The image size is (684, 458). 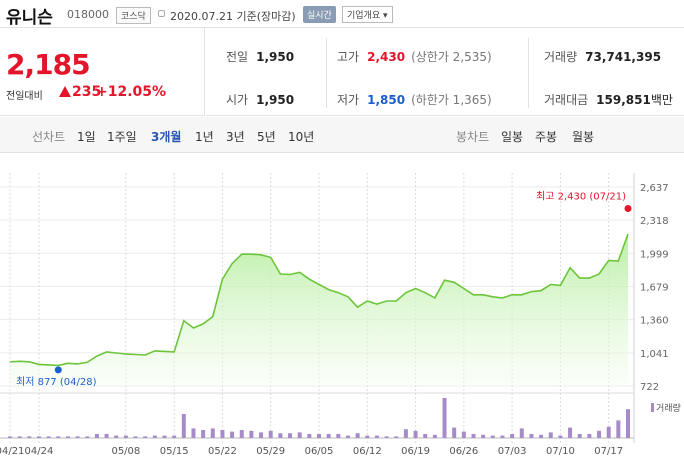 What do you see at coordinates (451, 57) in the screenshot?
I see `stat-sub: (상한가 2,535)` at bounding box center [451, 57].